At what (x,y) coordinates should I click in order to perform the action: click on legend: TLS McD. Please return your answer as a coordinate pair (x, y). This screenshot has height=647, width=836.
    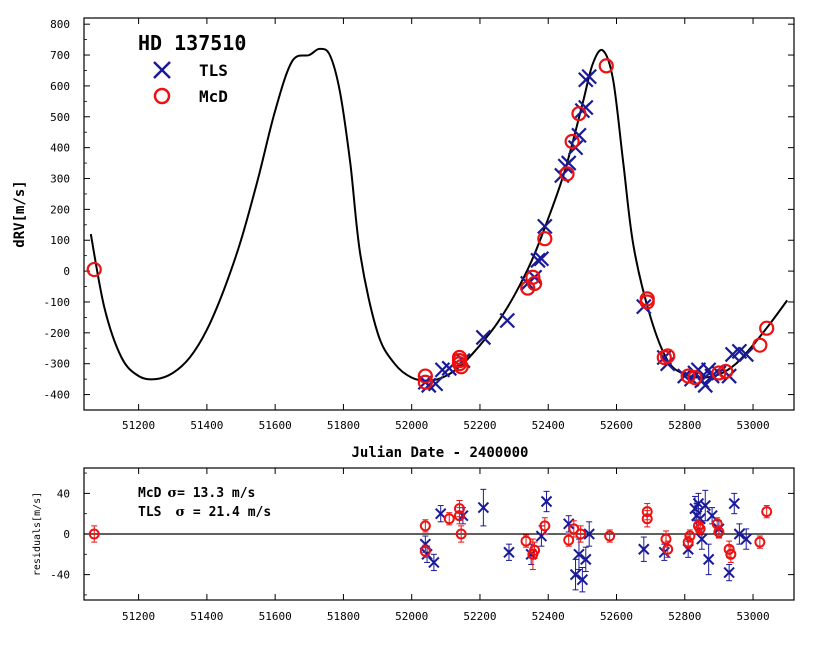
    Looking at the image, I should click on (190, 83).